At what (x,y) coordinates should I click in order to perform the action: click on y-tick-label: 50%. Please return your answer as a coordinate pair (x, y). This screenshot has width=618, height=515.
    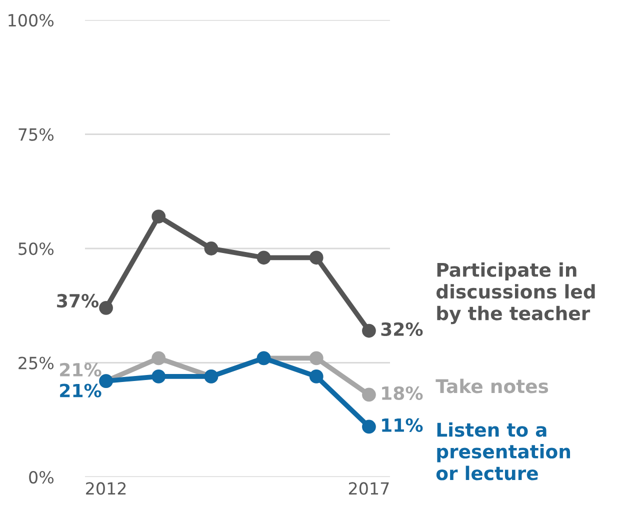
    Looking at the image, I should click on (36, 249).